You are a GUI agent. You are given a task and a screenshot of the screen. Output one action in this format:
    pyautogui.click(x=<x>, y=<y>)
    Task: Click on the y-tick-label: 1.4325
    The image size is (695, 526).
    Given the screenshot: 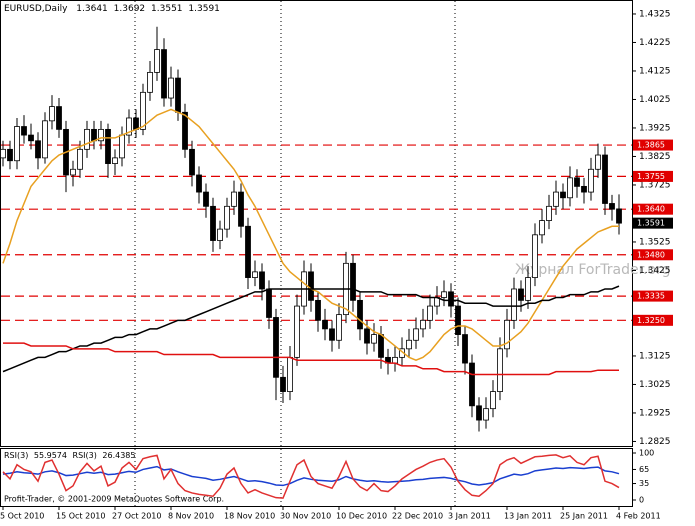 What is the action you would take?
    pyautogui.click(x=655, y=14)
    